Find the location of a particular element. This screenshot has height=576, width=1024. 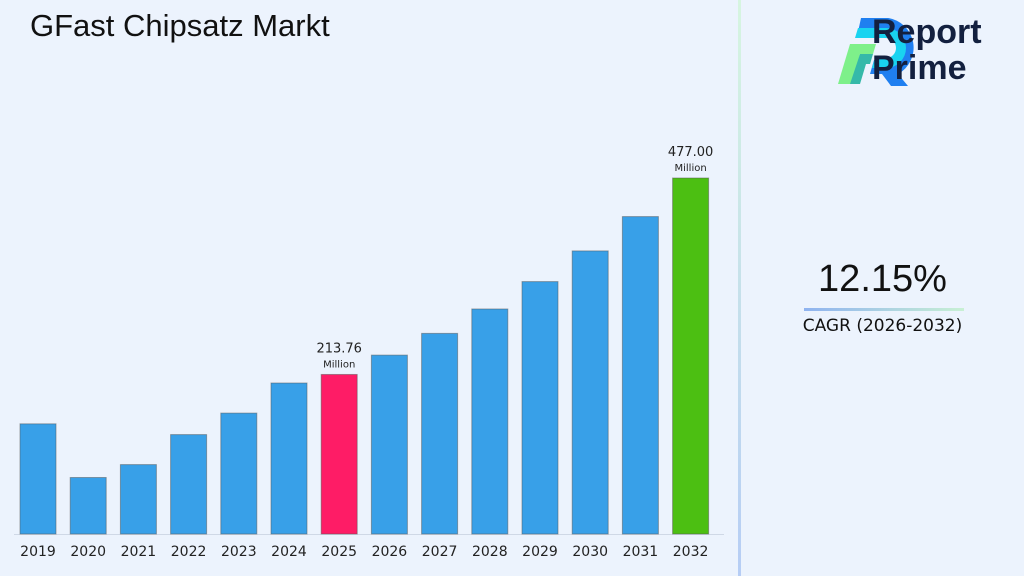

x-tick-label: 2028 is located at coordinates (490, 552).